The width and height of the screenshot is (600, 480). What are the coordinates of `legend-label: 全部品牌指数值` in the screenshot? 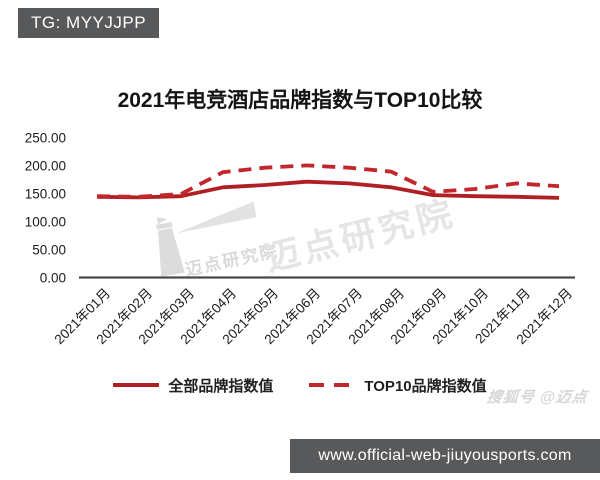 It's located at (221, 386).